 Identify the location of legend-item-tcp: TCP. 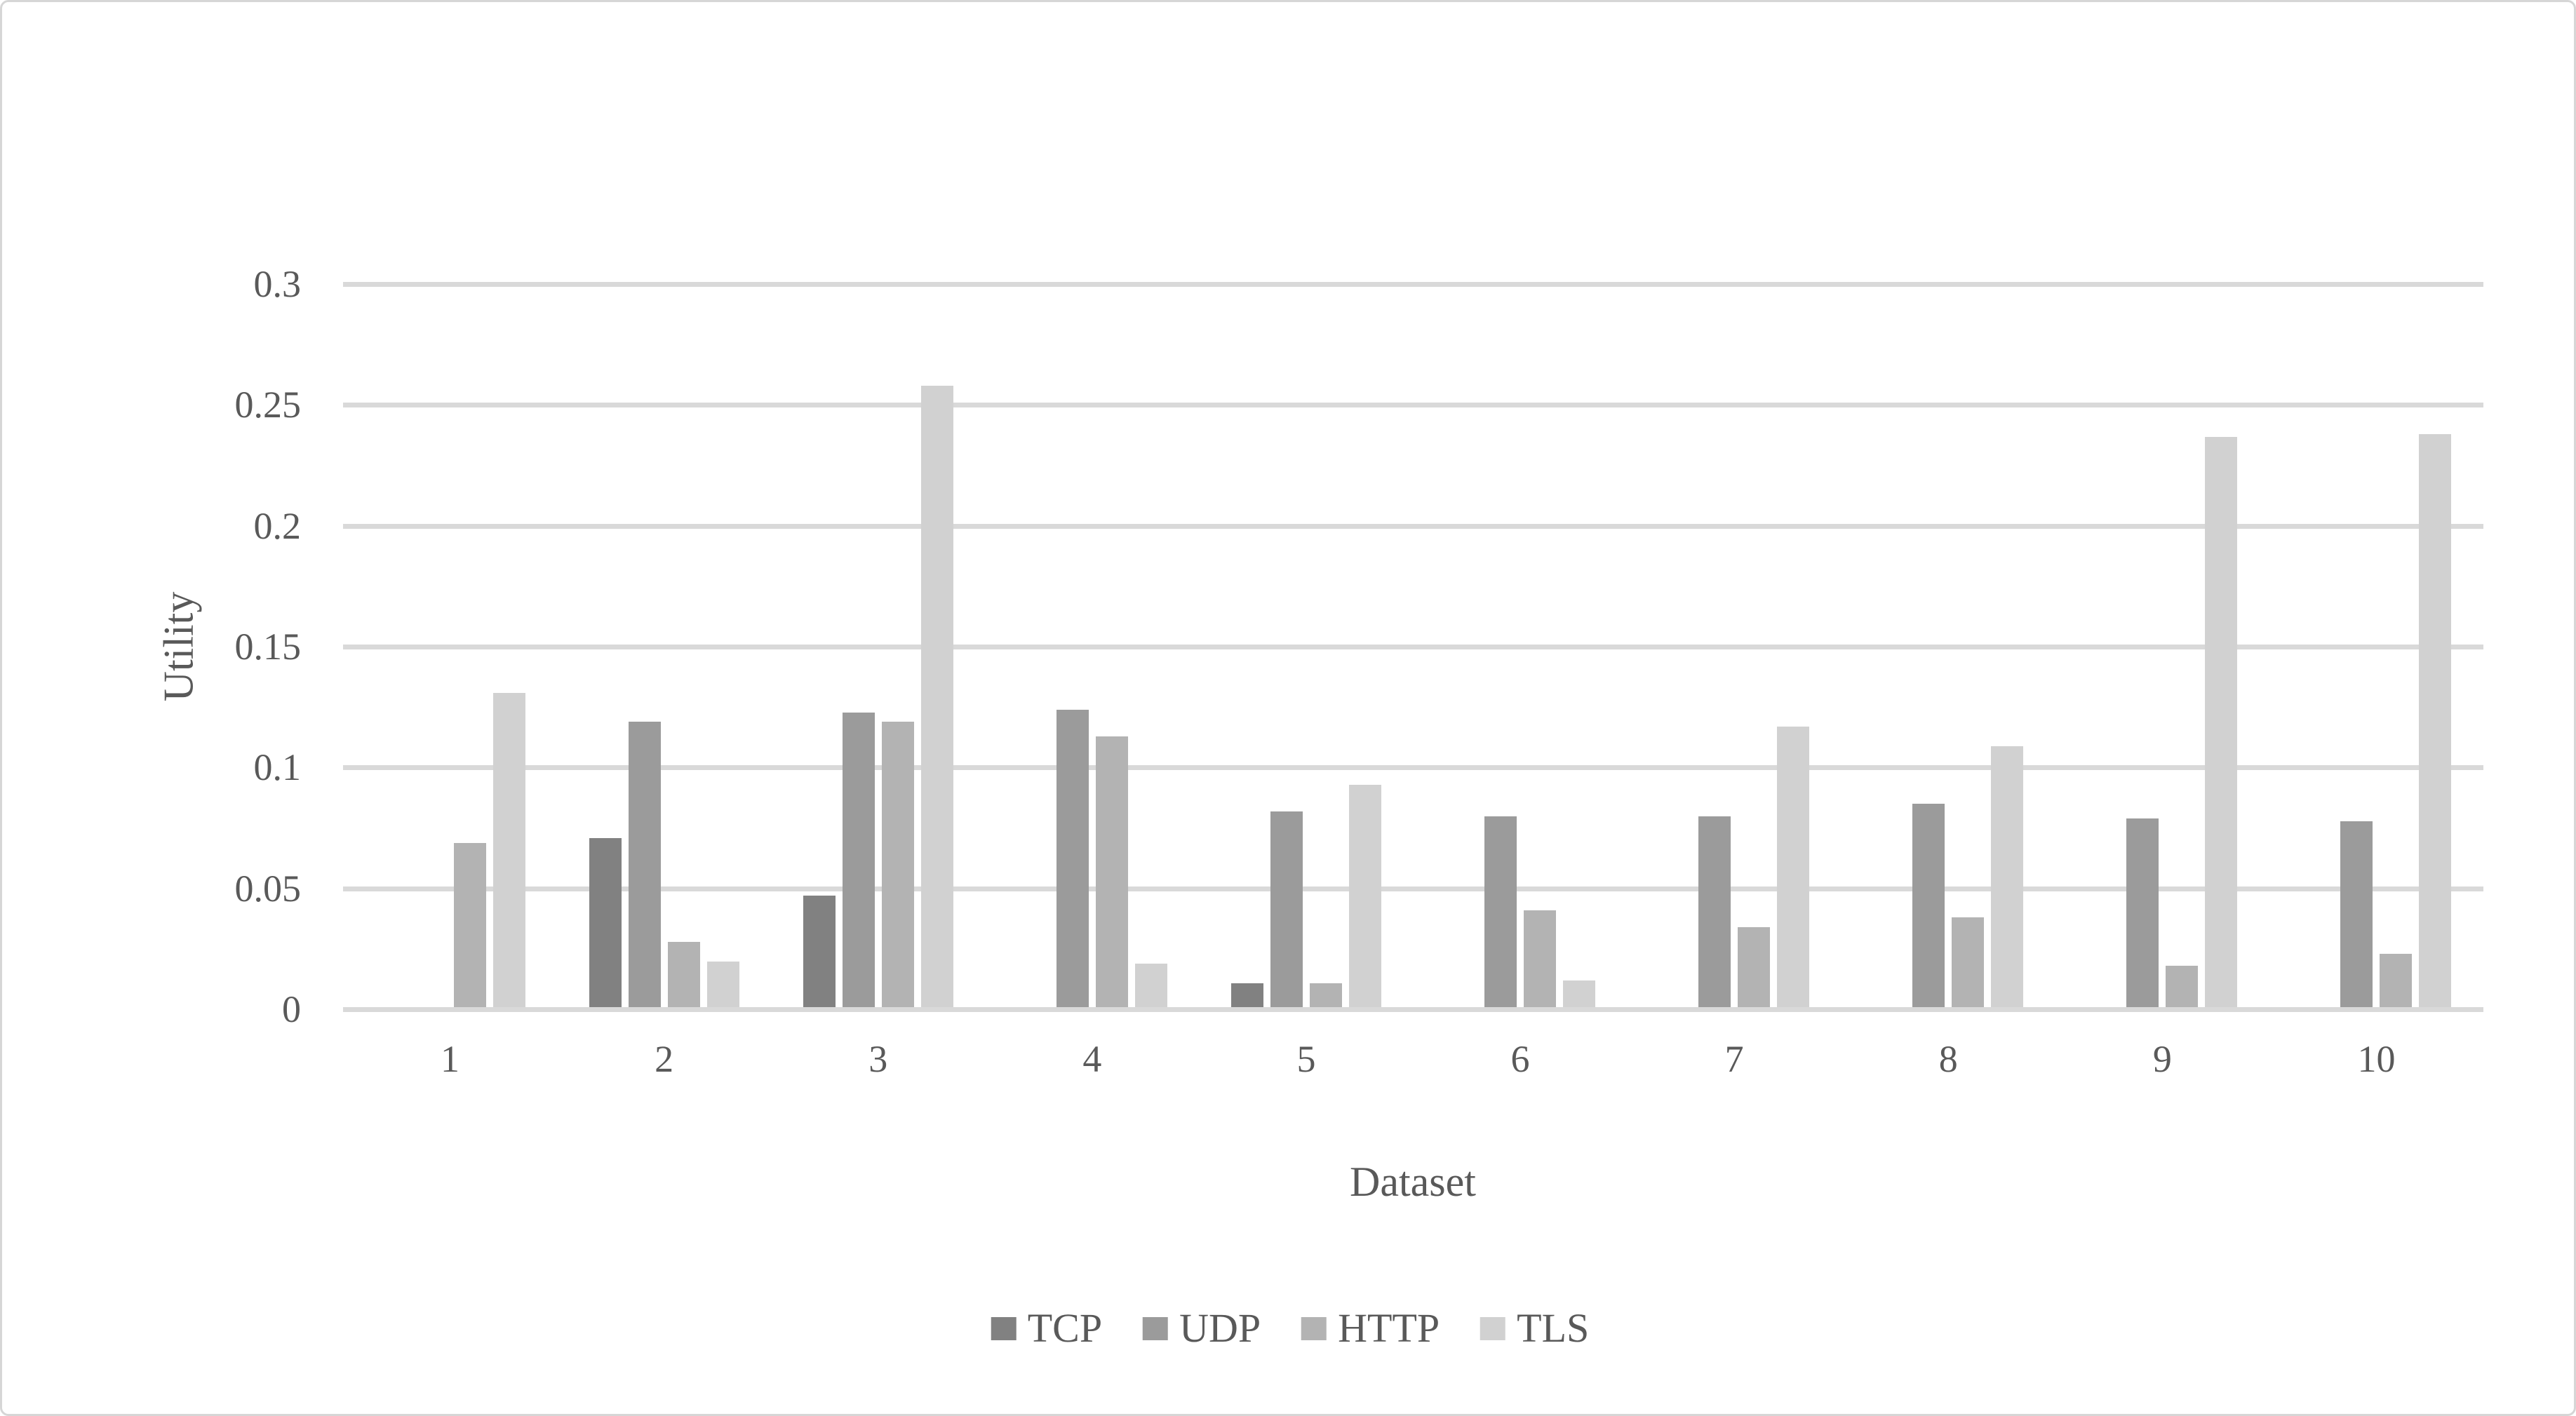
(1046, 1328).